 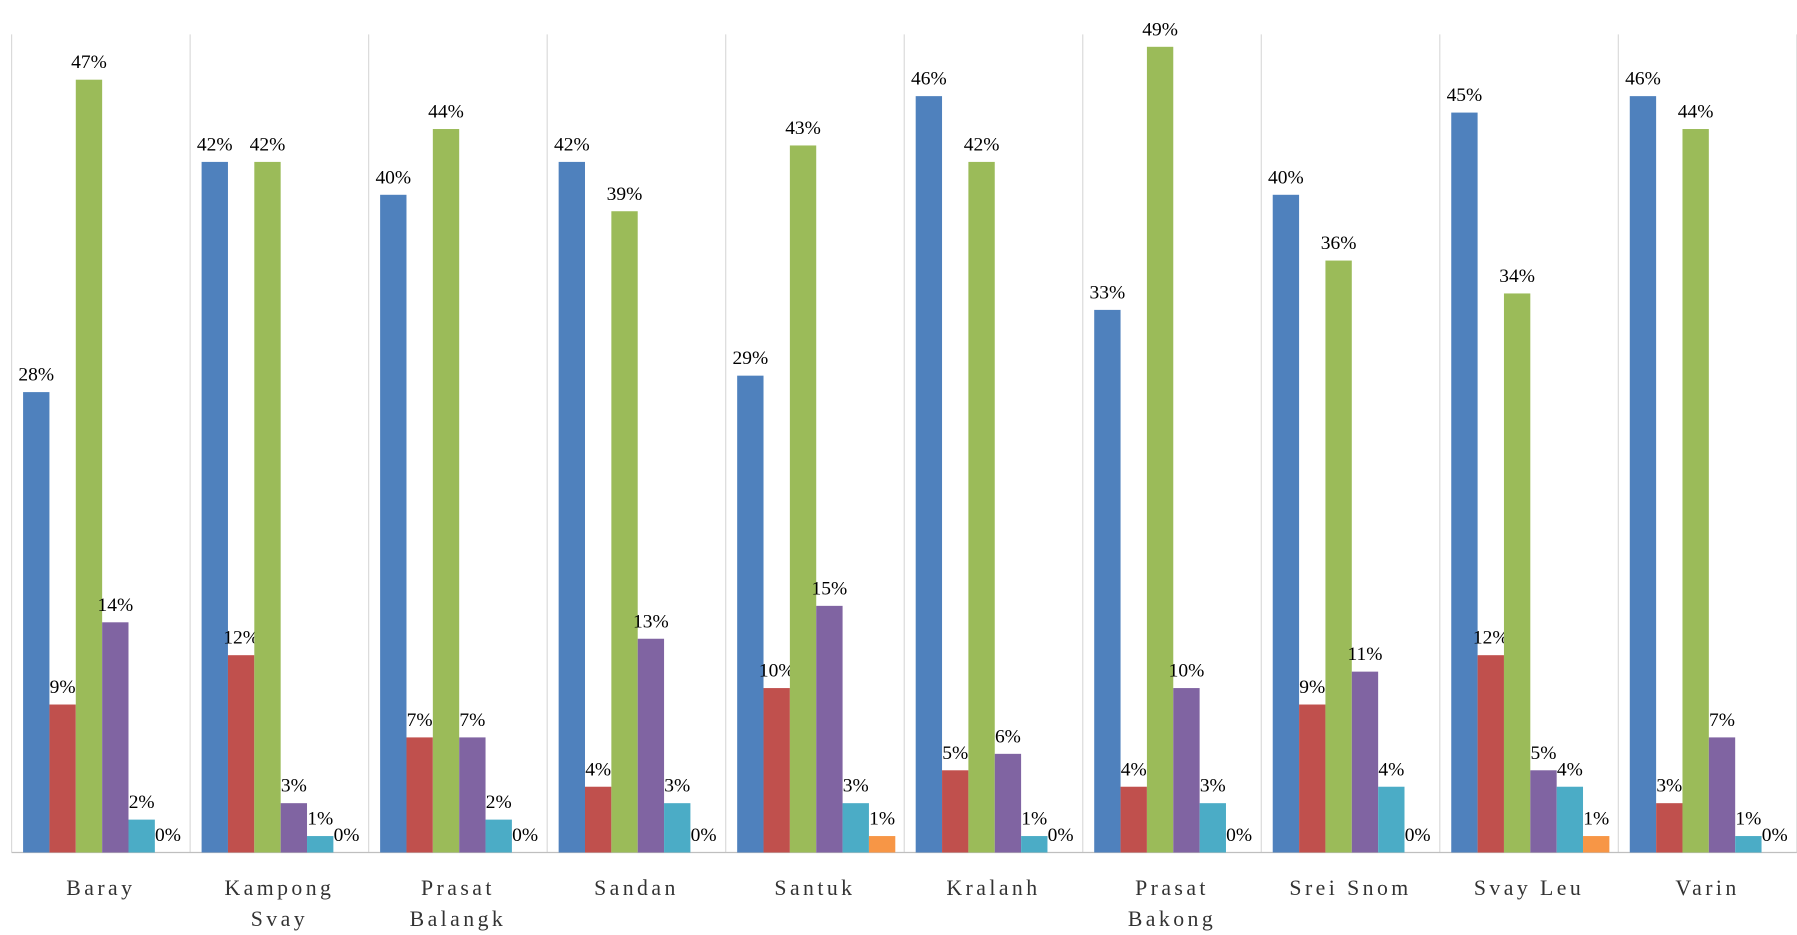 What do you see at coordinates (279, 903) in the screenshot?
I see `x-tick-label: Kampong Svay` at bounding box center [279, 903].